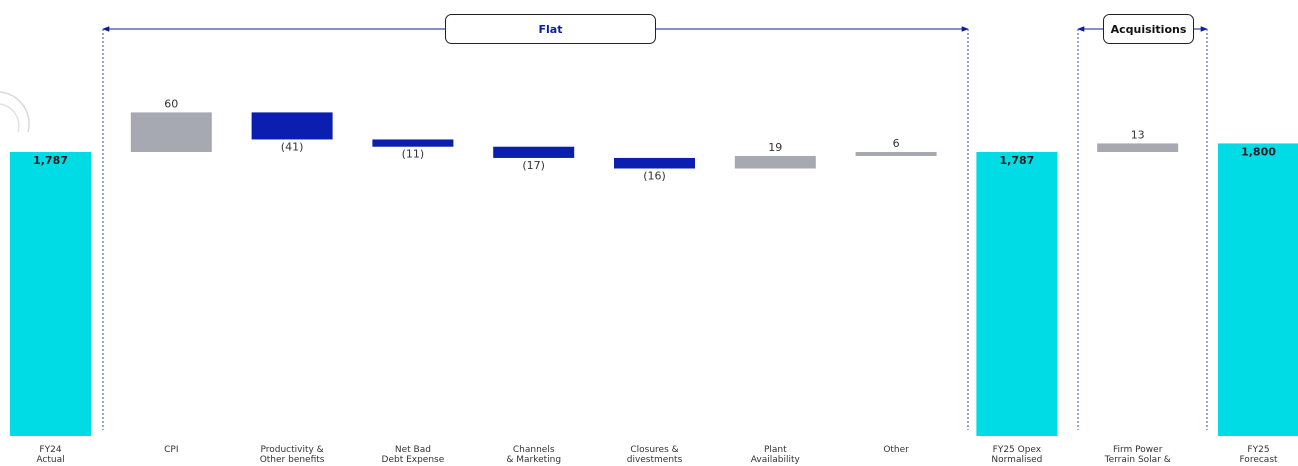  Describe the element at coordinates (1017, 294) in the screenshot. I see `bar-8-total` at that location.